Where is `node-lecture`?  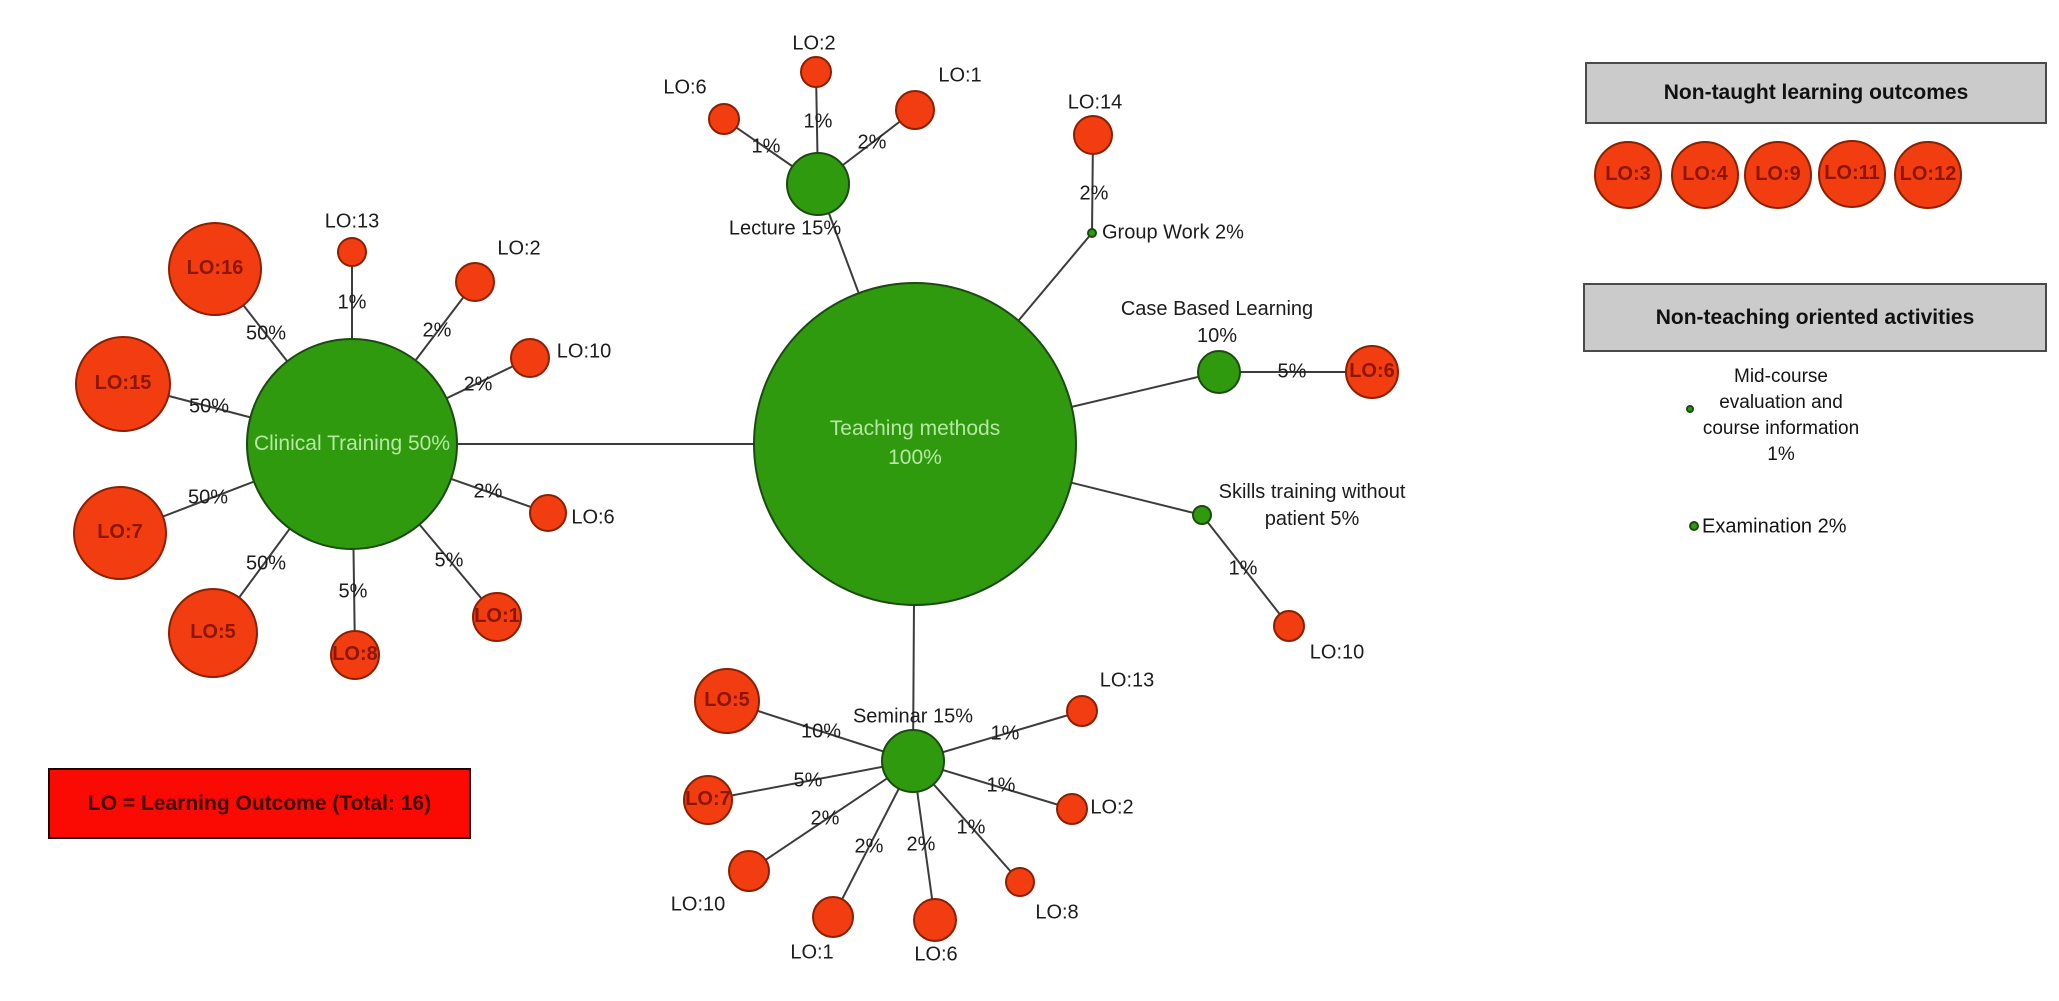
node-lecture is located at coordinates (818, 184).